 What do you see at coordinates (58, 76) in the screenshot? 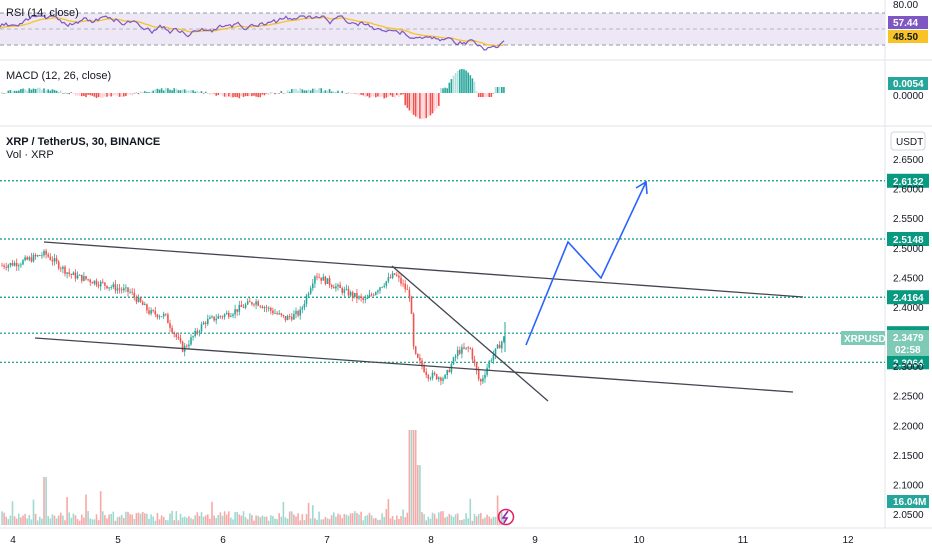
I see `macd-title: MACD (12, 26, close)` at bounding box center [58, 76].